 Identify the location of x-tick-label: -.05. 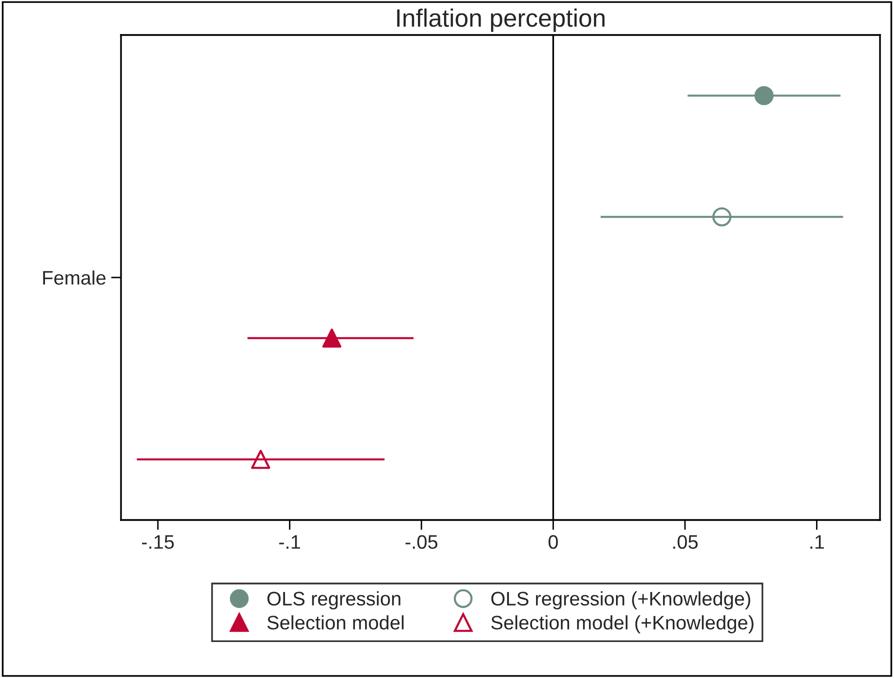
(422, 542).